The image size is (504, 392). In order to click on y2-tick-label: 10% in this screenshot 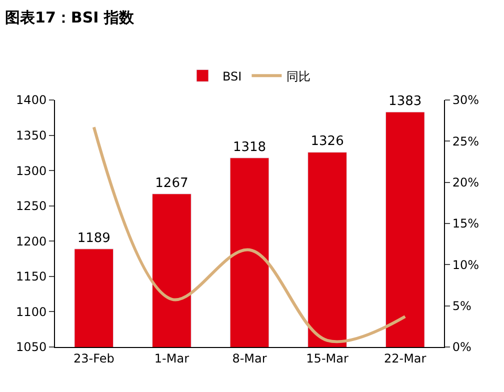, I will do `click(466, 265)`.